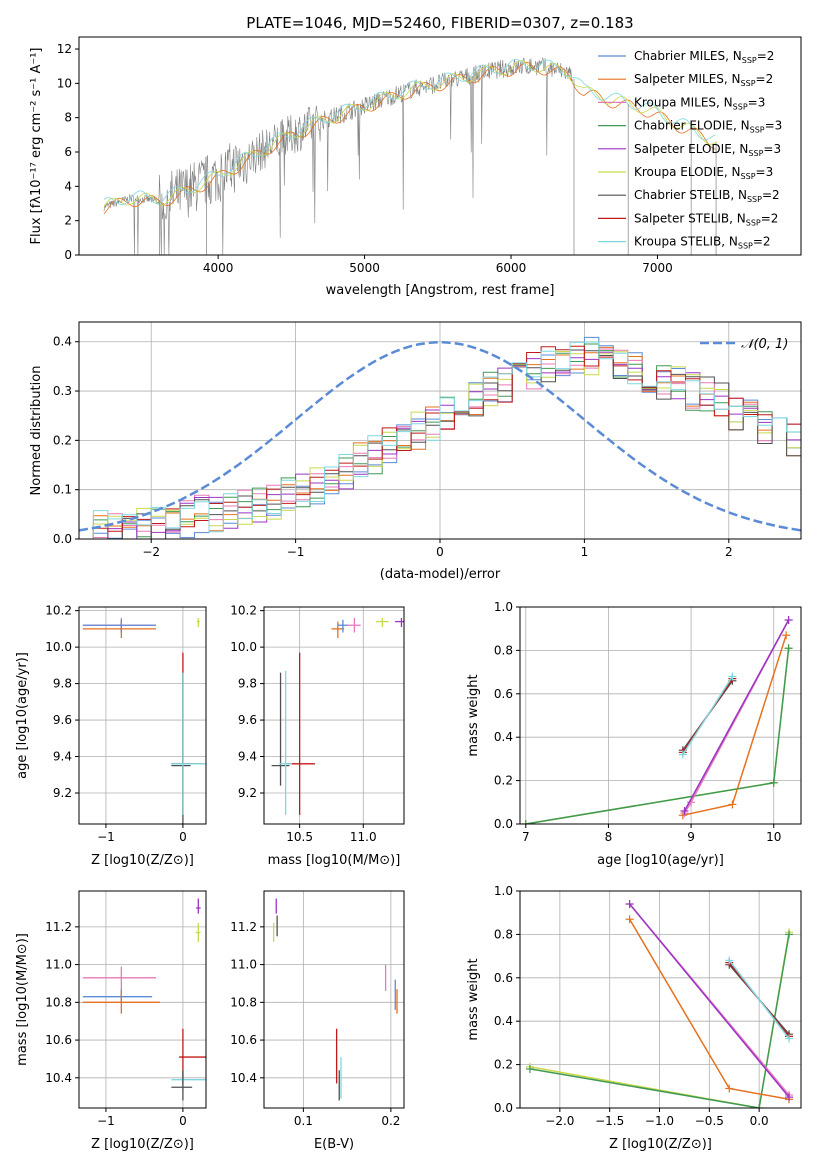  I want to click on y-axis-label: mass [log10(M/M⊙)], so click(22, 999).